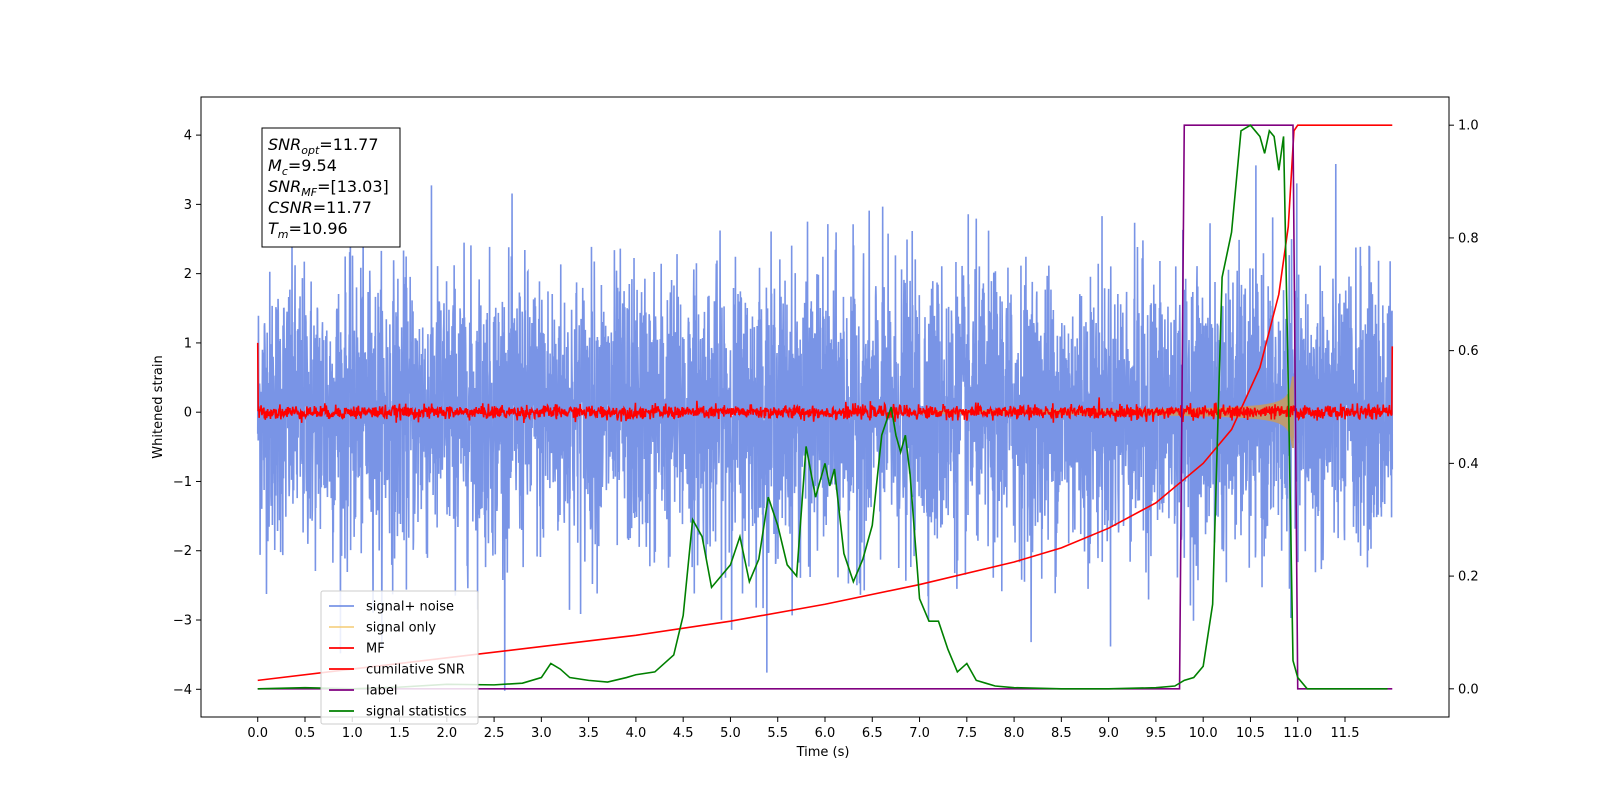  Describe the element at coordinates (188, 205) in the screenshot. I see `y-tick-label: 3` at that location.